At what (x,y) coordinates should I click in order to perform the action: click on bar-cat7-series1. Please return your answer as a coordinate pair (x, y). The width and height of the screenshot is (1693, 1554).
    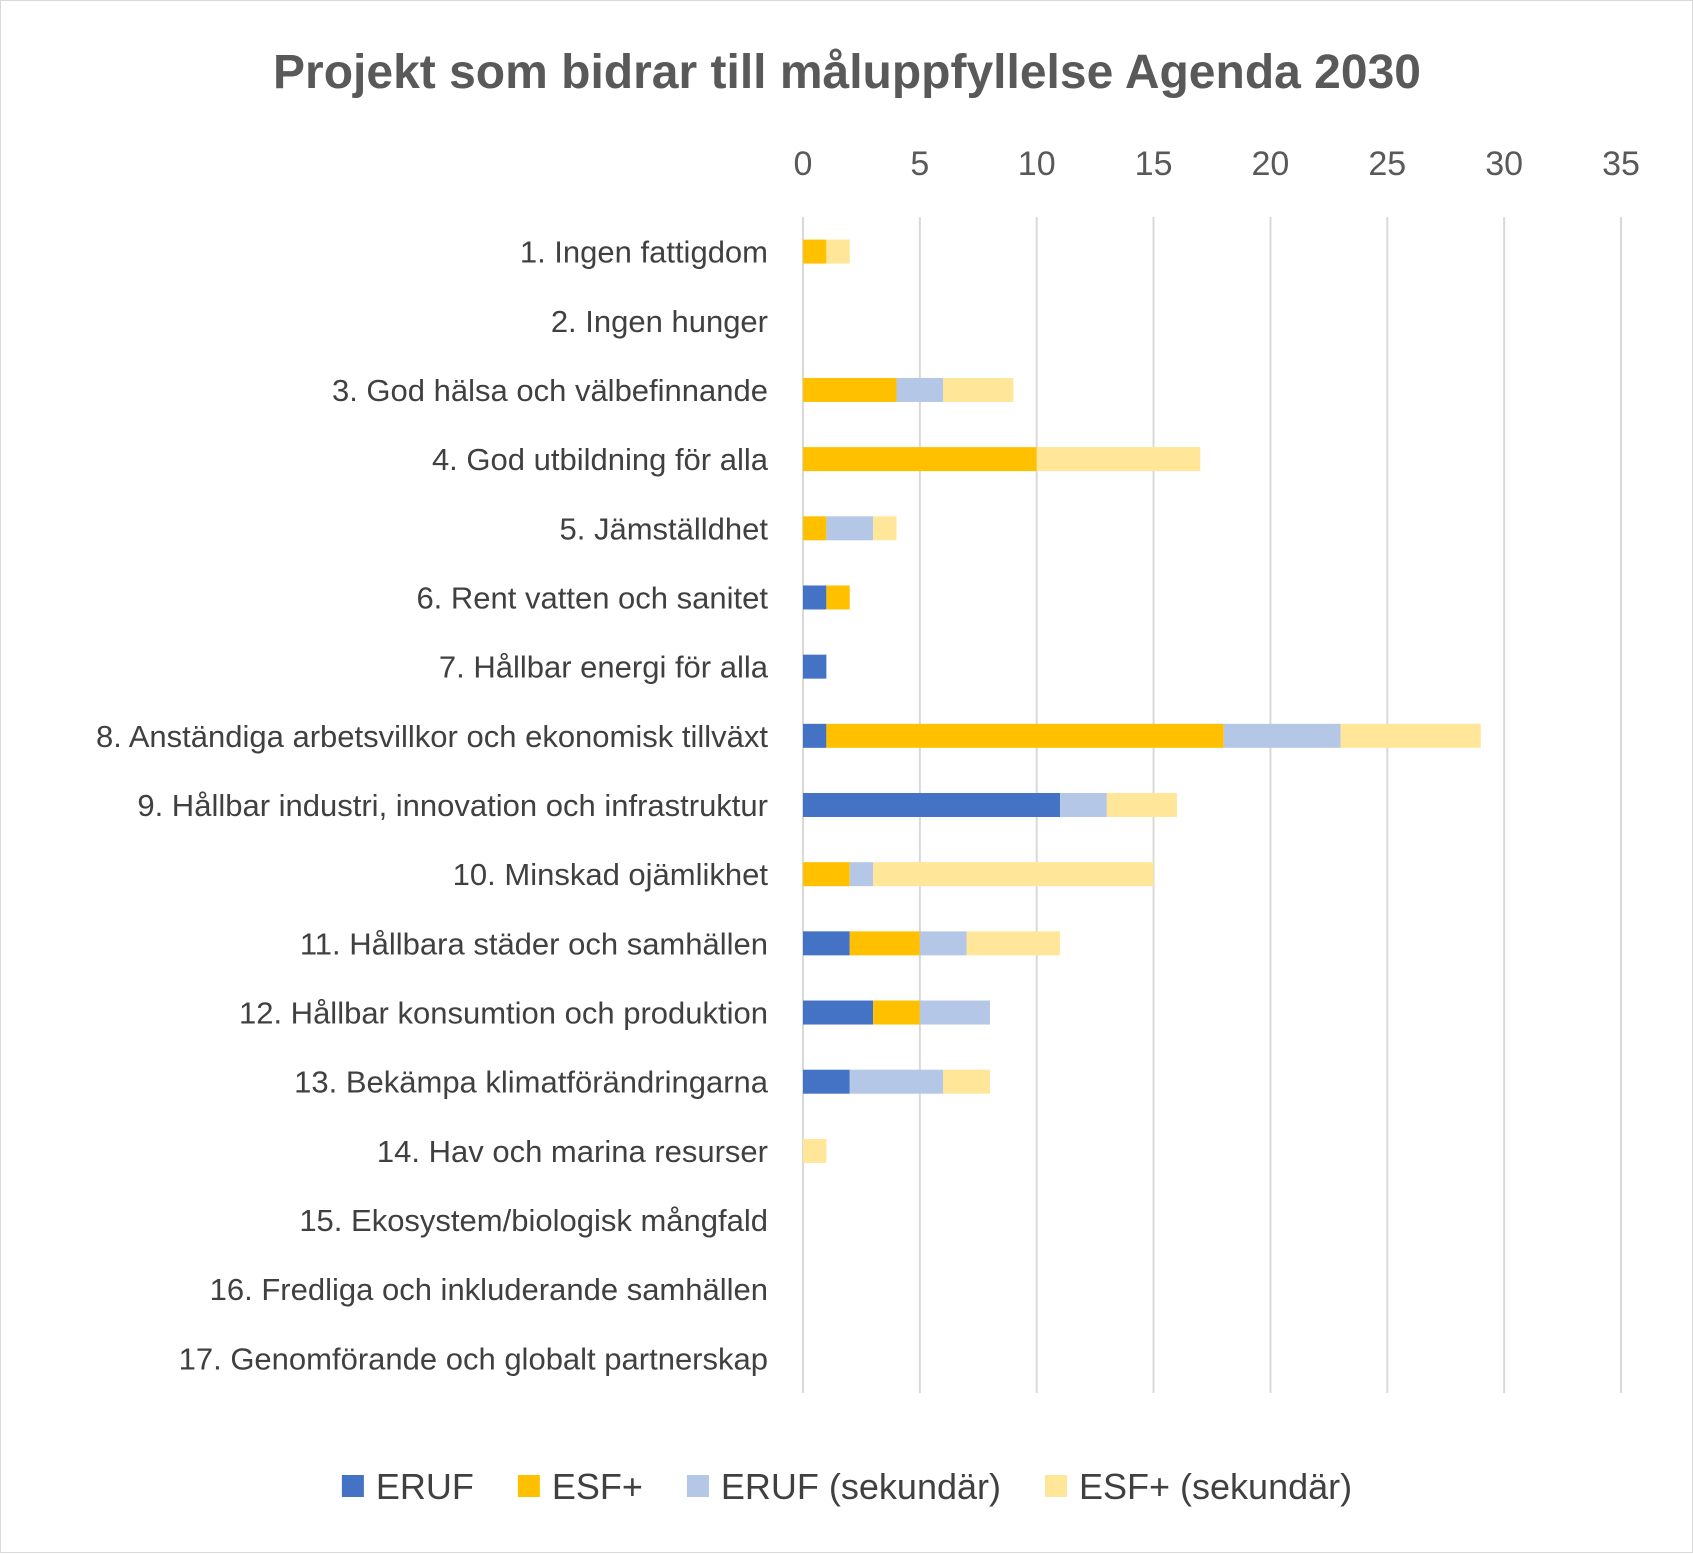
    Looking at the image, I should click on (815, 666).